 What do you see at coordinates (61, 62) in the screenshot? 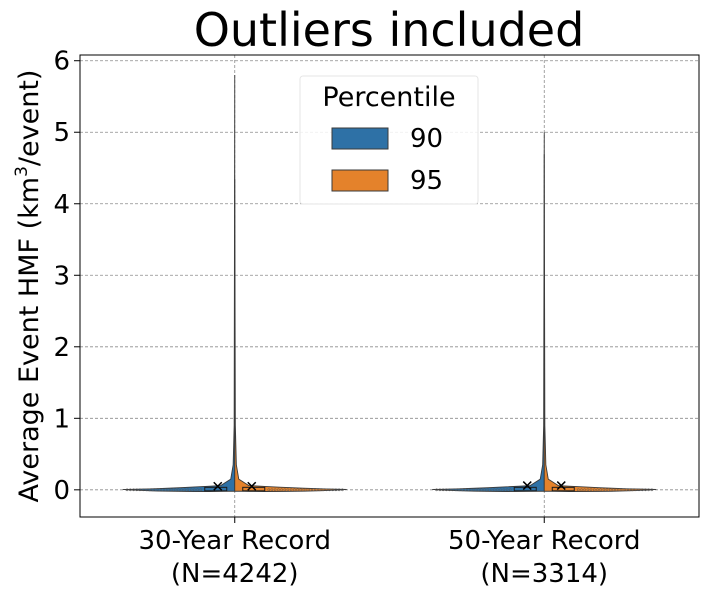
I see `y-tick-label: 6` at bounding box center [61, 62].